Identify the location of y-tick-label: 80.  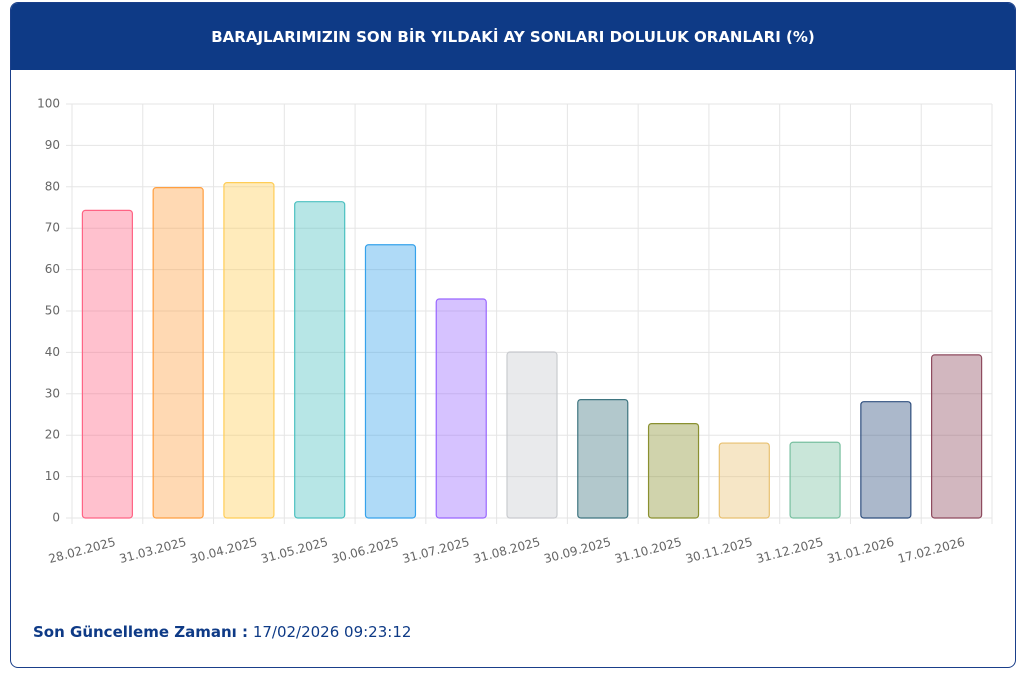
(52, 186).